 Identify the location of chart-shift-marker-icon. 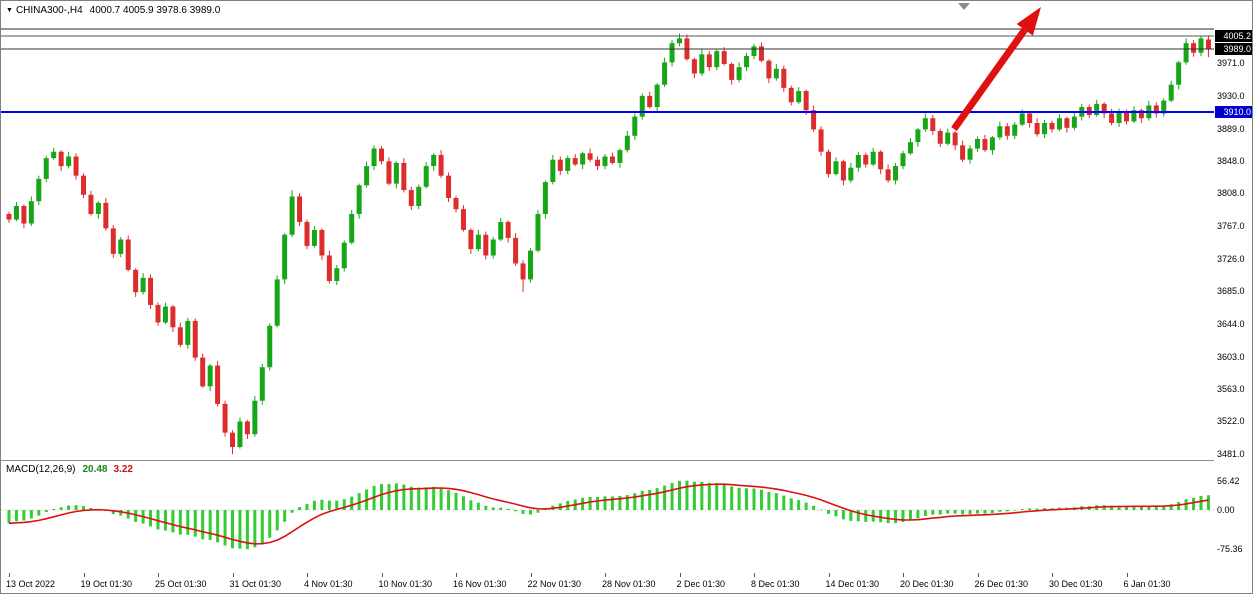
(964, 6).